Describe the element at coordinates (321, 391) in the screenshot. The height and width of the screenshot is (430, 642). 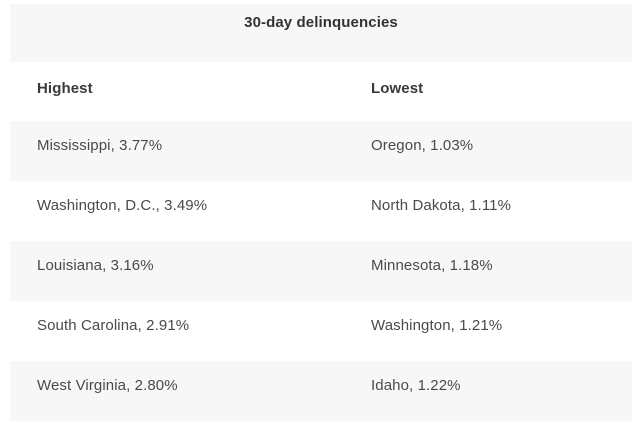
I see `table-row: West Virginia, 2.80% Idaho, 1.22%` at that location.